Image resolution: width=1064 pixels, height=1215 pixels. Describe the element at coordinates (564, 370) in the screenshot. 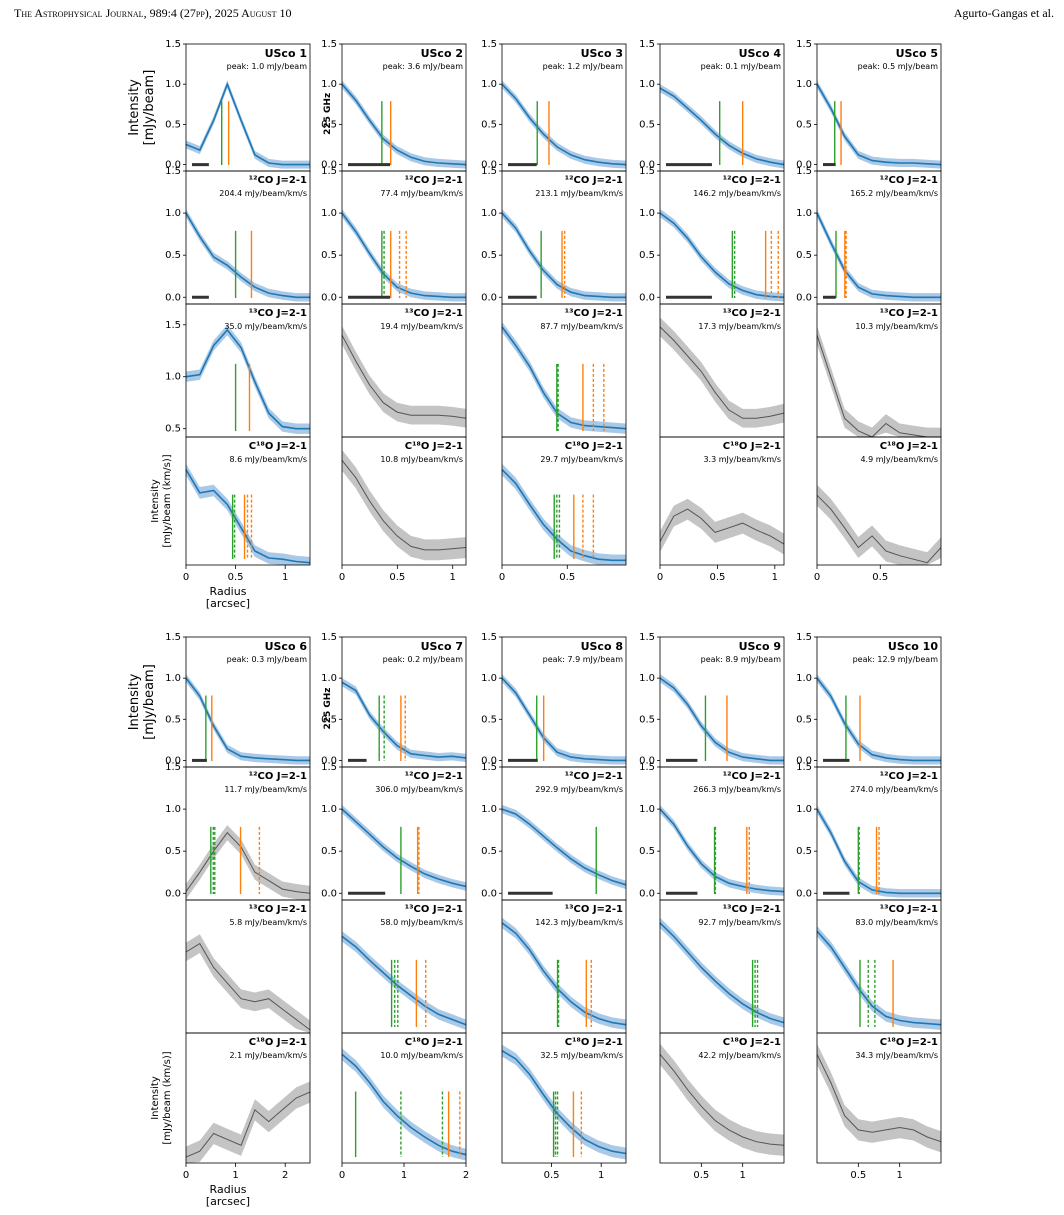

I see `profile-panel: ¹³CO J=2-1 87.7 mJy/beam/km/s` at that location.